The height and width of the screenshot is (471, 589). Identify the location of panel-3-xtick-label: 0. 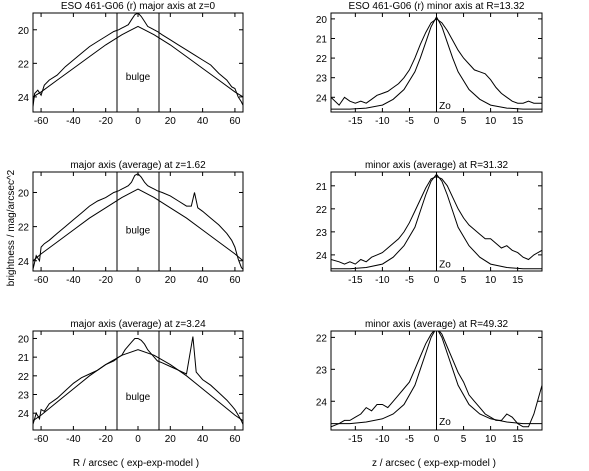
(138, 280).